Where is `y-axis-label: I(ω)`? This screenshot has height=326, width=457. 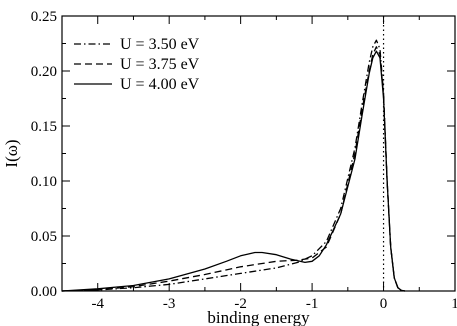 y-axis-label: I(ω) is located at coordinates (11, 153).